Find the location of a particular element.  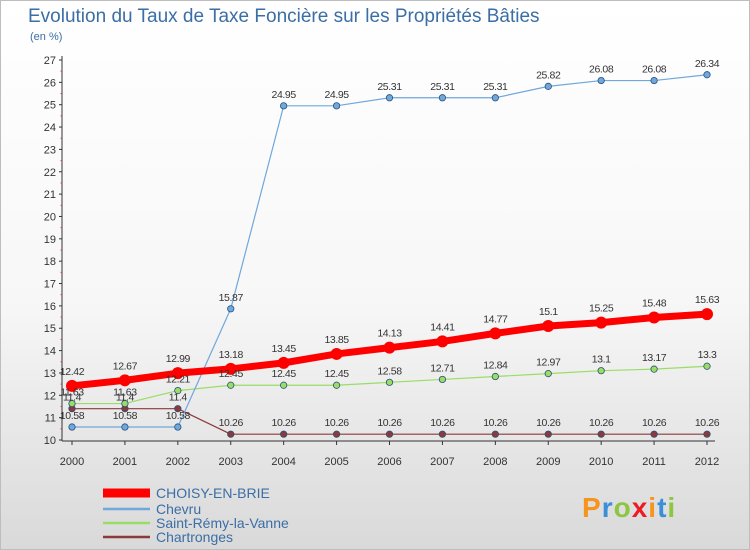

x-tick-label: 2003 is located at coordinates (231, 462).